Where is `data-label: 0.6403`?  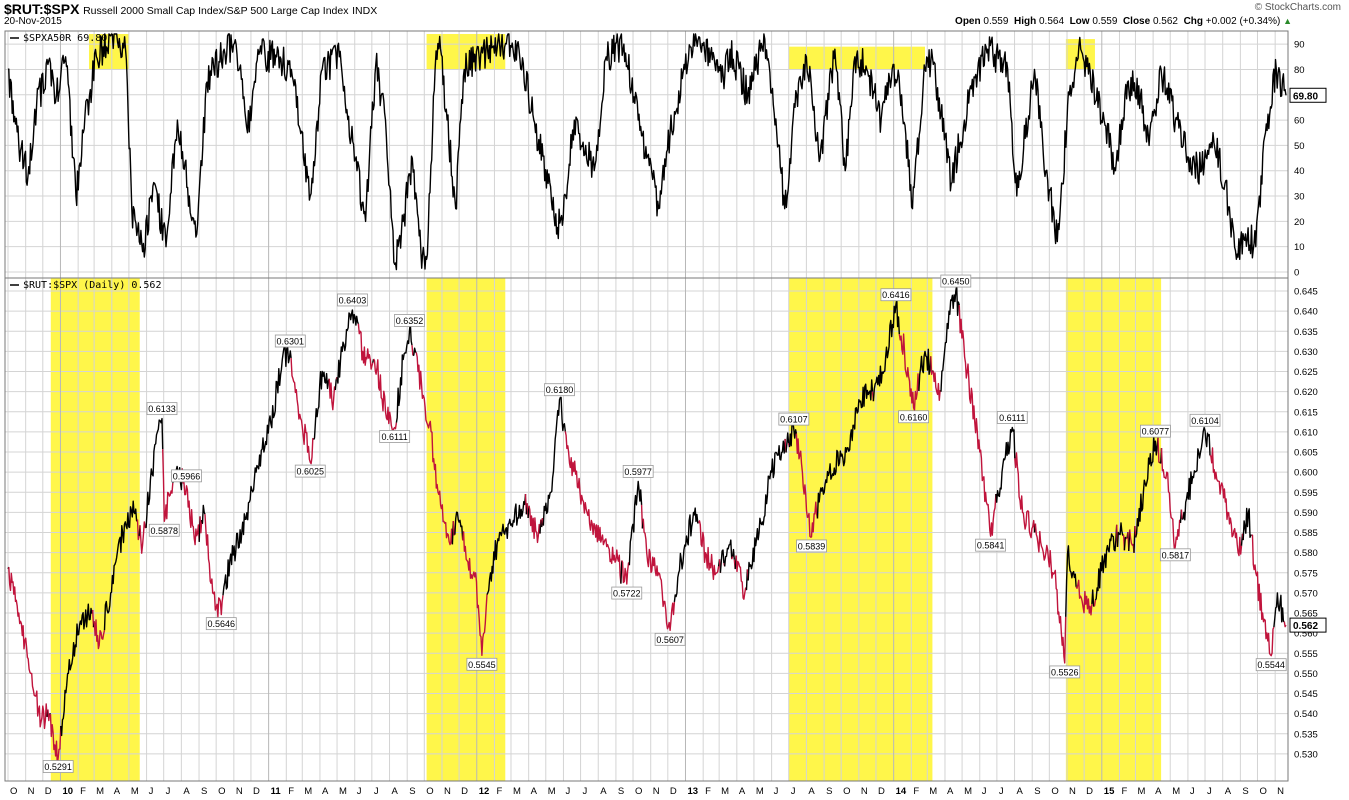 data-label: 0.6403 is located at coordinates (353, 300).